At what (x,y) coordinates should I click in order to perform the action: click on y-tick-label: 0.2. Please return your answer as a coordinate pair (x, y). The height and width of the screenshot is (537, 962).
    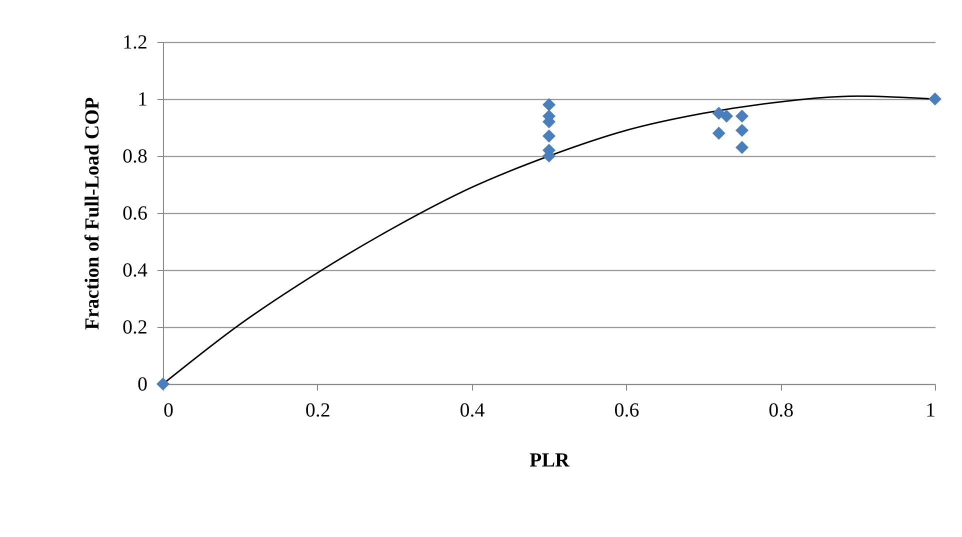
    Looking at the image, I should click on (135, 327).